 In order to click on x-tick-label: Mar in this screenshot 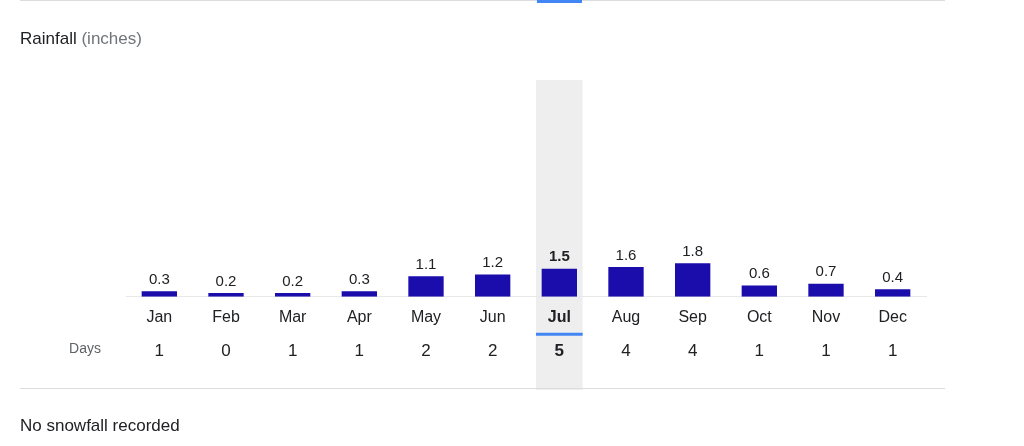, I will do `click(293, 316)`.